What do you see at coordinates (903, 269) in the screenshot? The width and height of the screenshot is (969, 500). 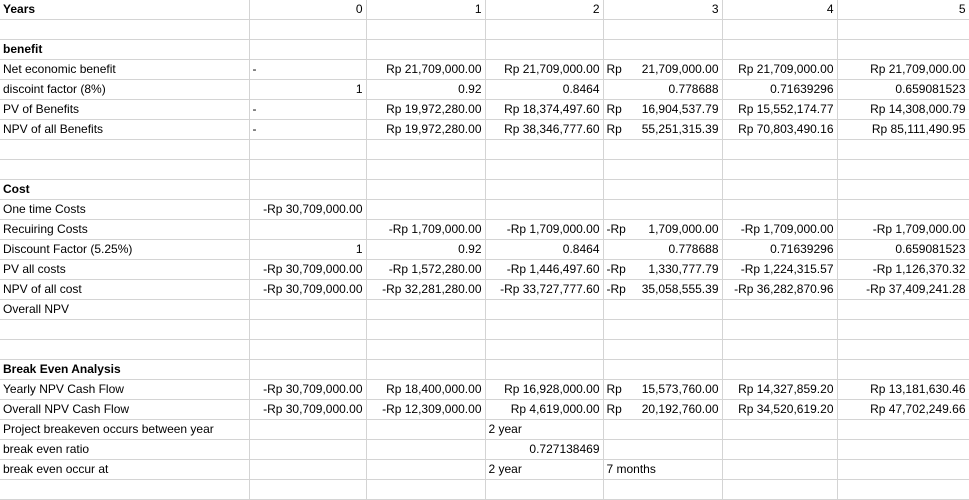 I see `value-cell: -Rp 1,126,370.32` at bounding box center [903, 269].